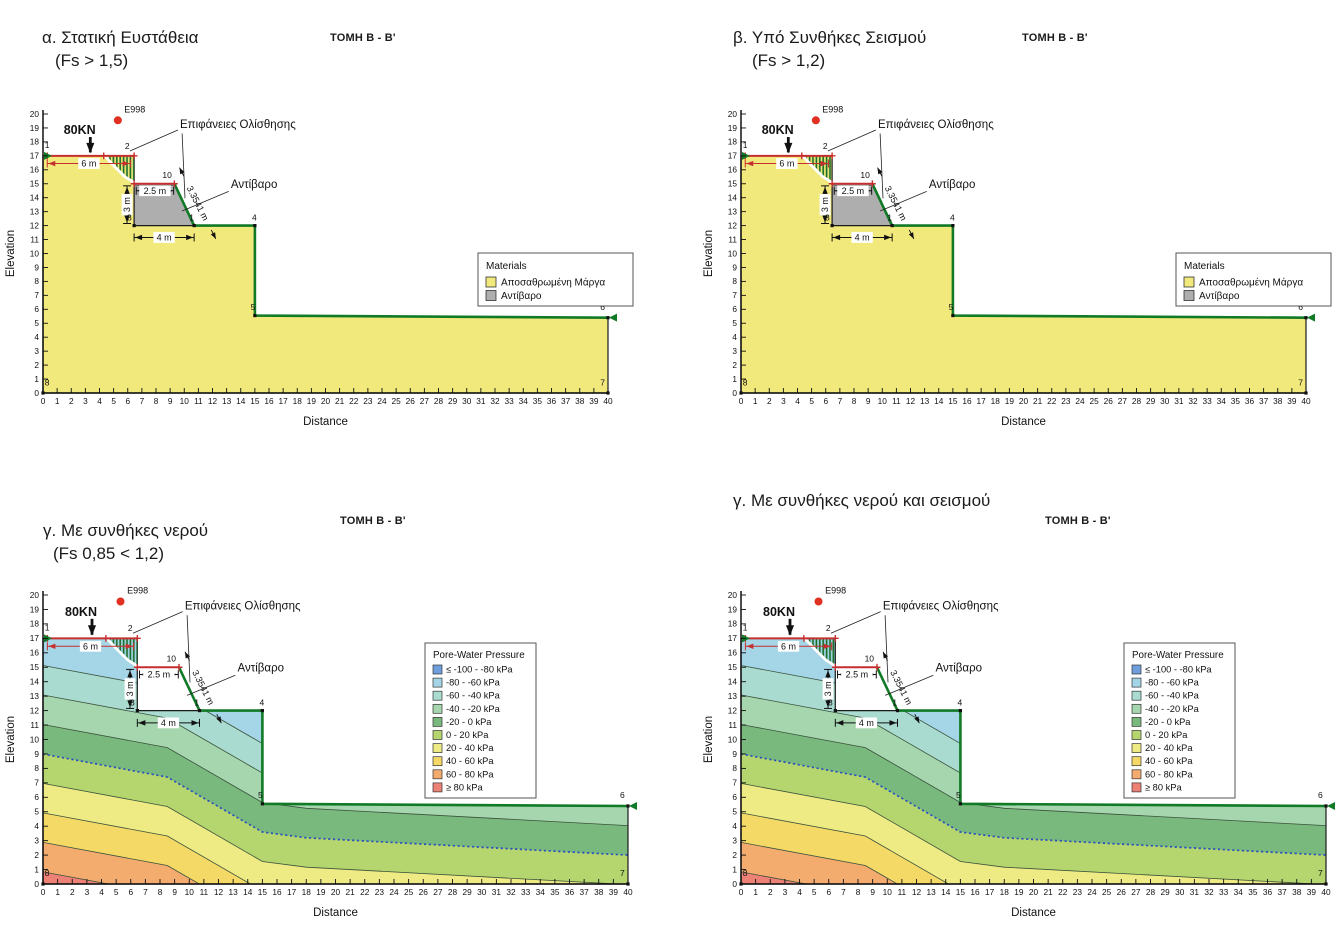 Image resolution: width=1338 pixels, height=931 pixels. What do you see at coordinates (380, 892) in the screenshot?
I see `svg-text: 23` at bounding box center [380, 892].